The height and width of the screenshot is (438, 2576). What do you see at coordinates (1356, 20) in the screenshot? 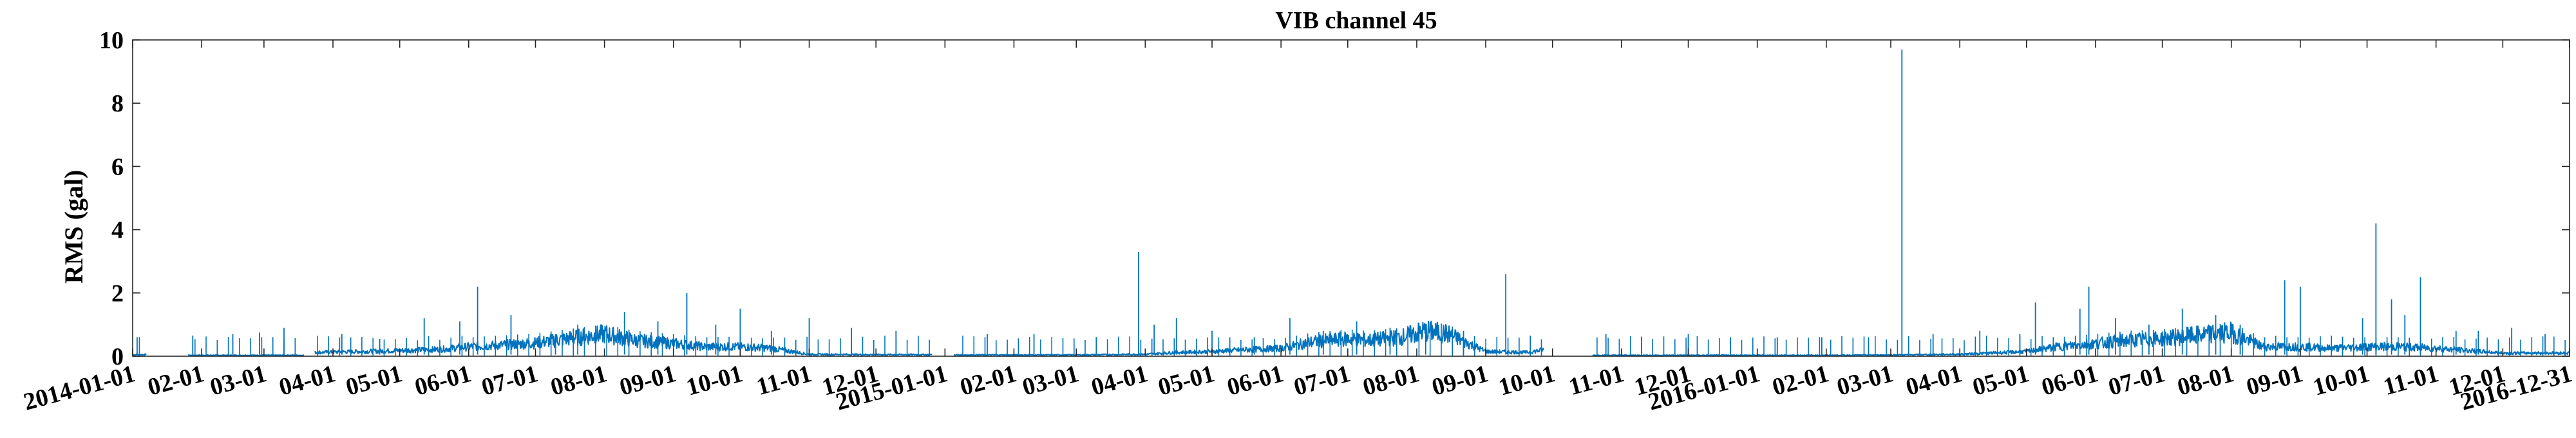
I see `chart-title: VIB channel 45` at bounding box center [1356, 20].